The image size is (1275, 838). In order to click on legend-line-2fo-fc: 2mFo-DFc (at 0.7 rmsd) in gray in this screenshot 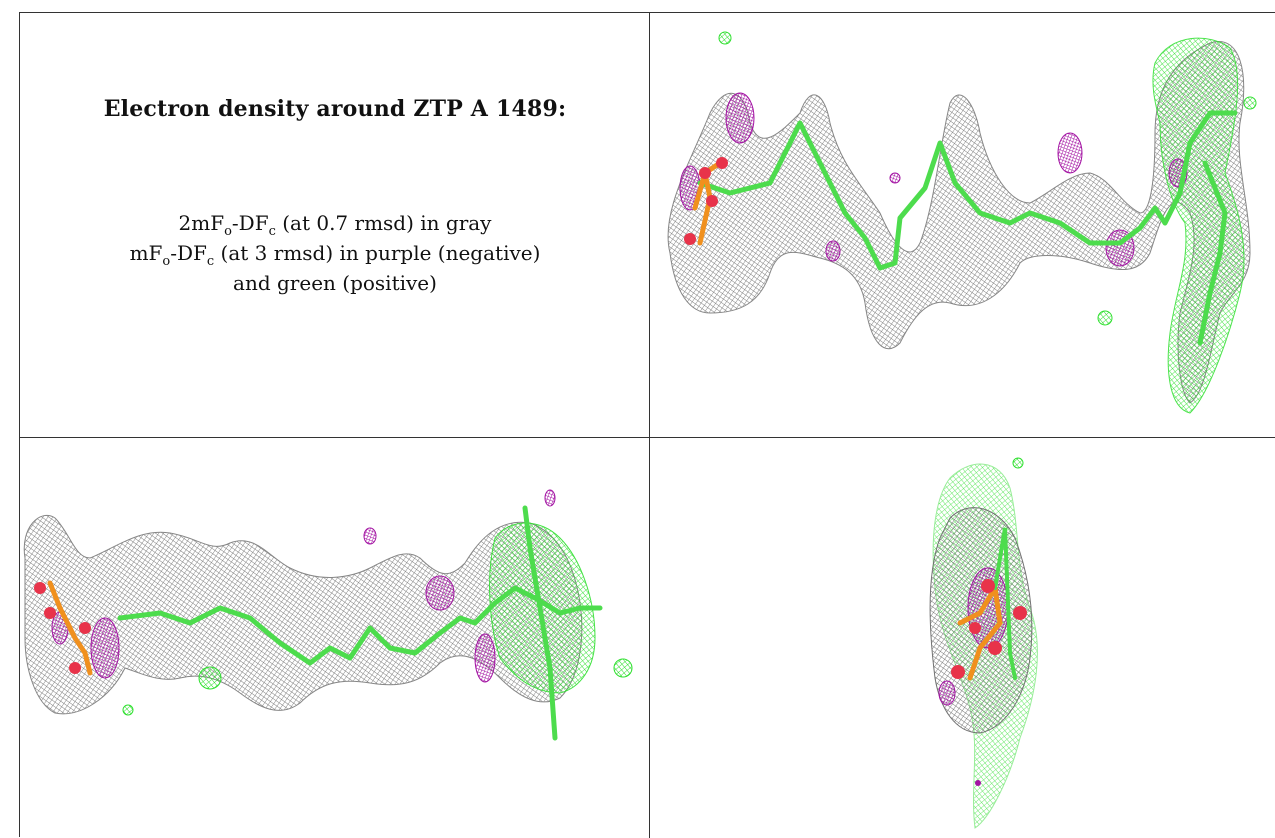, I will do `click(335, 223)`.